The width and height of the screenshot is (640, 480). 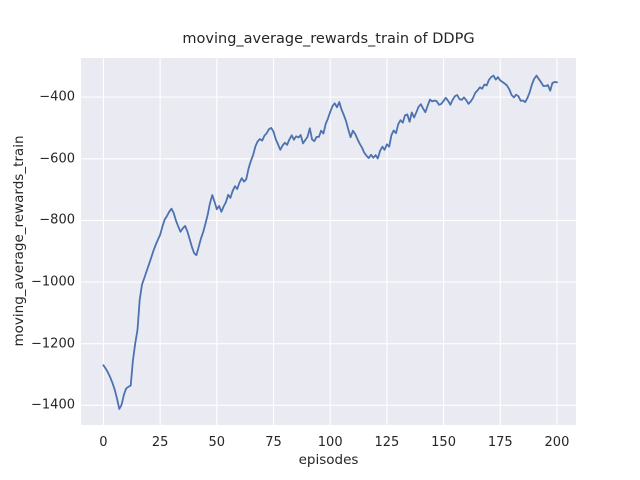 What do you see at coordinates (328, 460) in the screenshot?
I see `x-axis-label: episodes` at bounding box center [328, 460].